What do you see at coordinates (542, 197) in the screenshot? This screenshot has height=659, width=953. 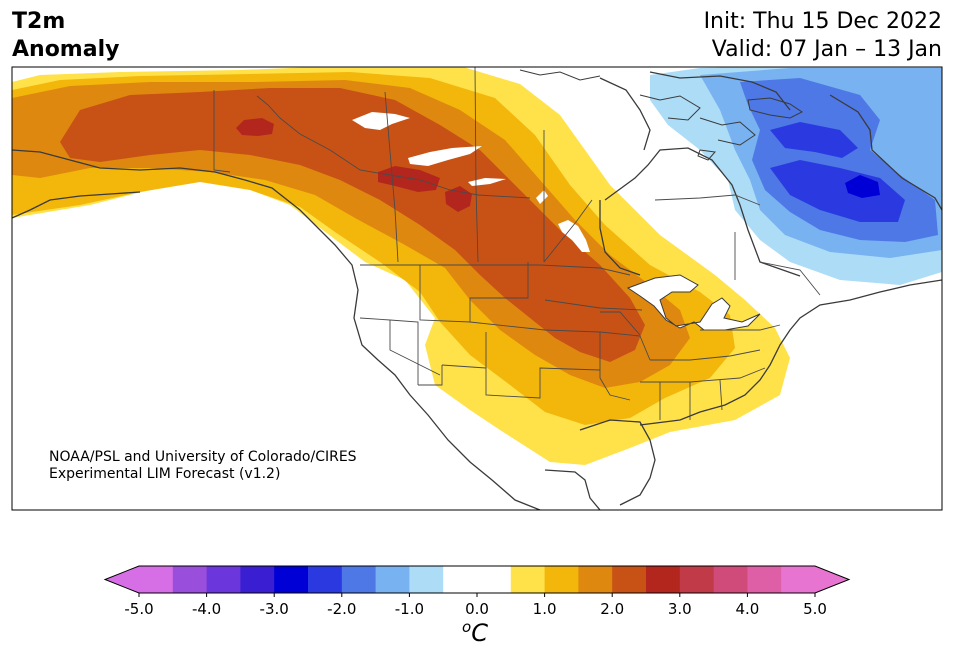 I see `lake-small` at bounding box center [542, 197].